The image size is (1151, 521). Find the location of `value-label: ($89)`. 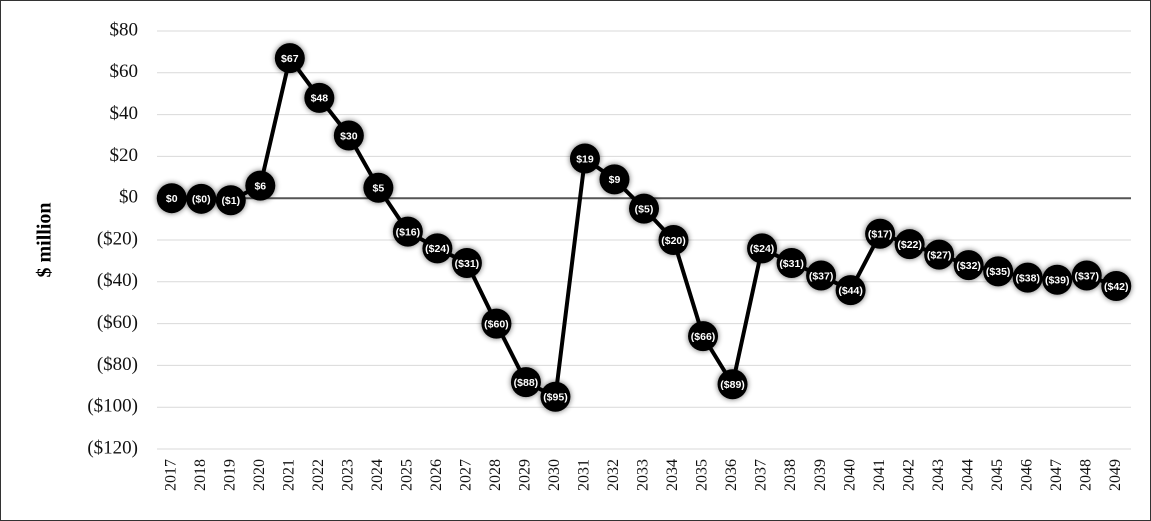

value-label: ($89) is located at coordinates (732, 385).